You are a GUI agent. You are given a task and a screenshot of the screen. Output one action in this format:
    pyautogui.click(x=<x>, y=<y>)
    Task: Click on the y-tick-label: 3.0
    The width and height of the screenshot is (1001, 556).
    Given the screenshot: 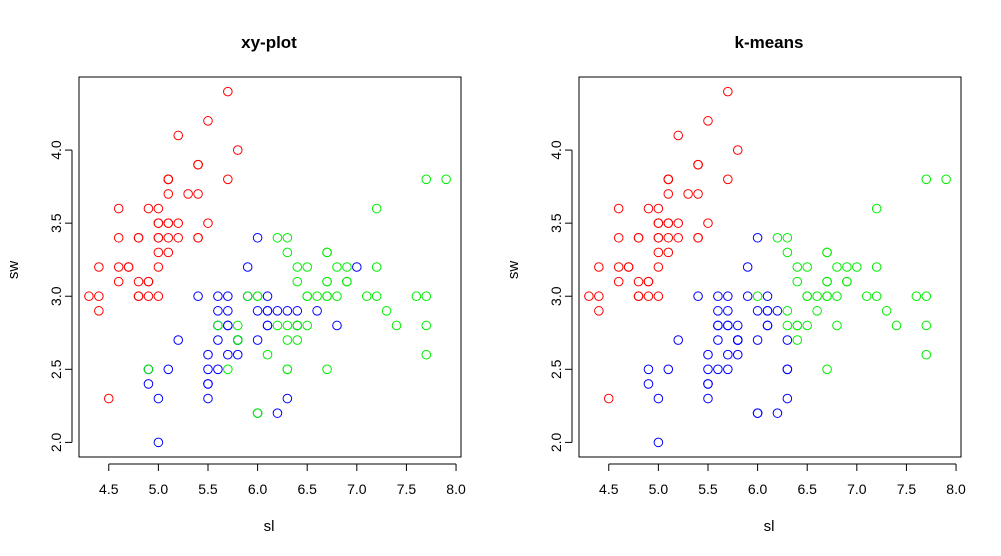 What is the action you would take?
    pyautogui.click(x=56, y=296)
    